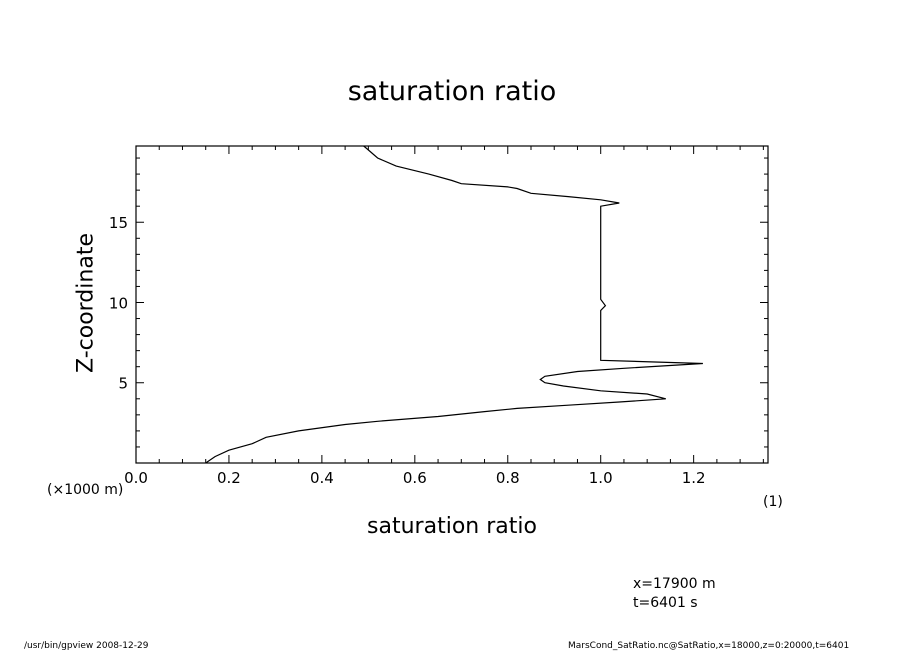  Describe the element at coordinates (118, 223) in the screenshot. I see `y-tick-label: 15` at that location.